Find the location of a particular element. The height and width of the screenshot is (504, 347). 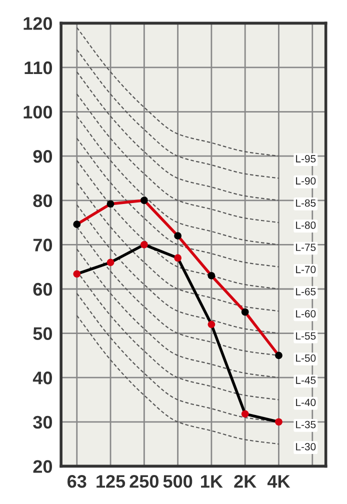

series-label: L-60 is located at coordinates (306, 314).